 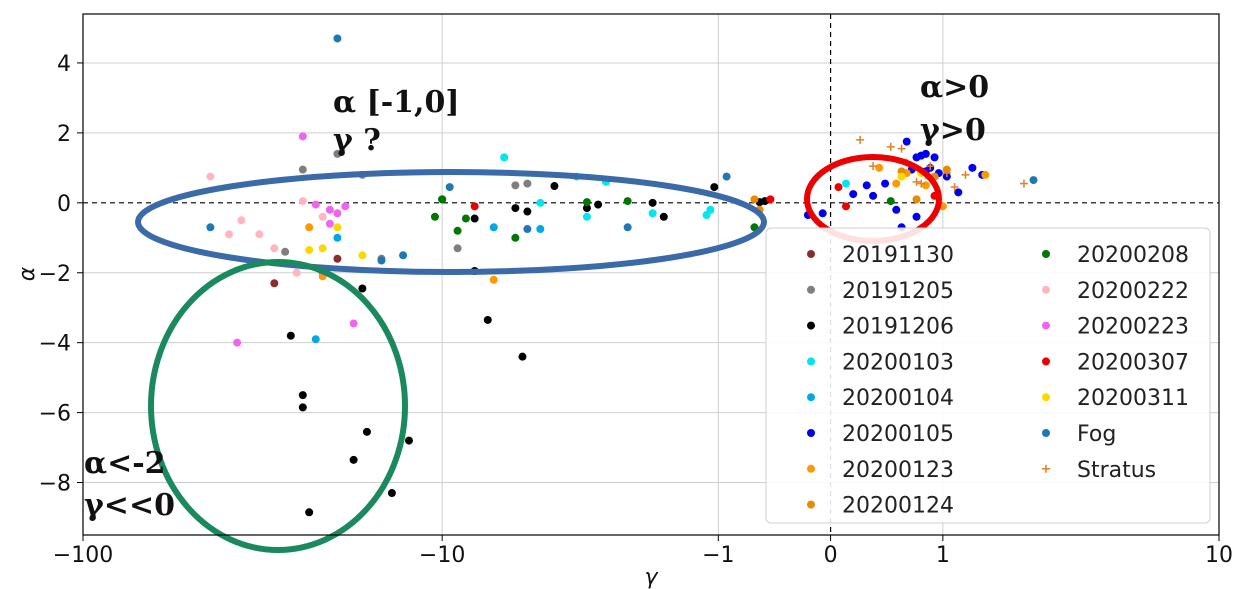 I want to click on annotation-right-line1: α>0, so click(x=954, y=87).